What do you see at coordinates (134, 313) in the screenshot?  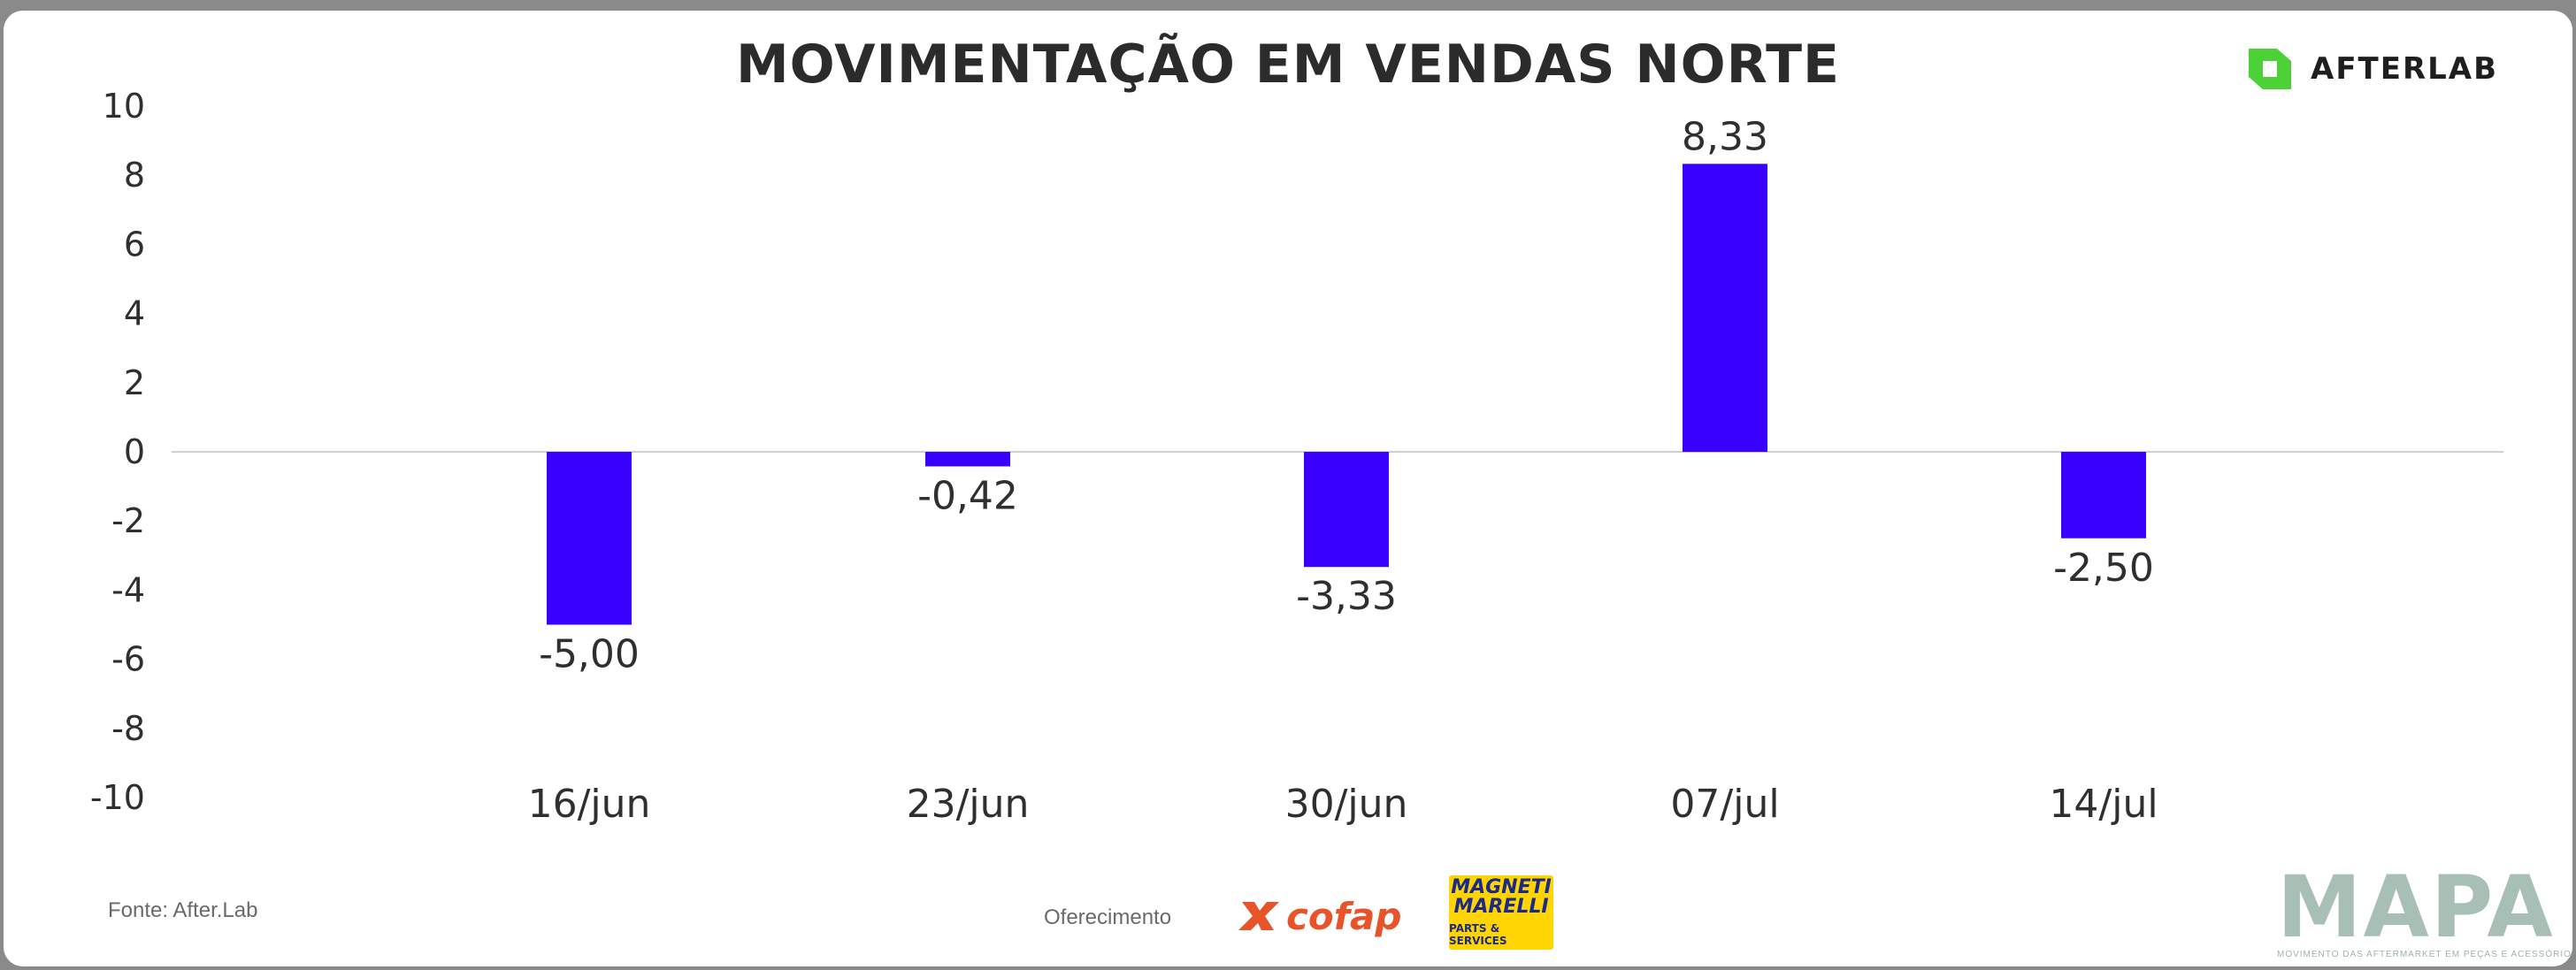 I see `y-tick-label: 4` at bounding box center [134, 313].